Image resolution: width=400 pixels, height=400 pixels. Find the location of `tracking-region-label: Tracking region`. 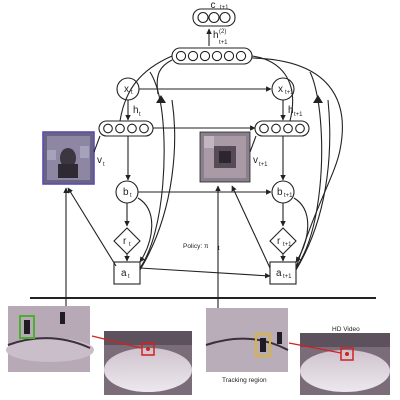

tracking-region-label: Tracking region is located at coordinates (244, 380).